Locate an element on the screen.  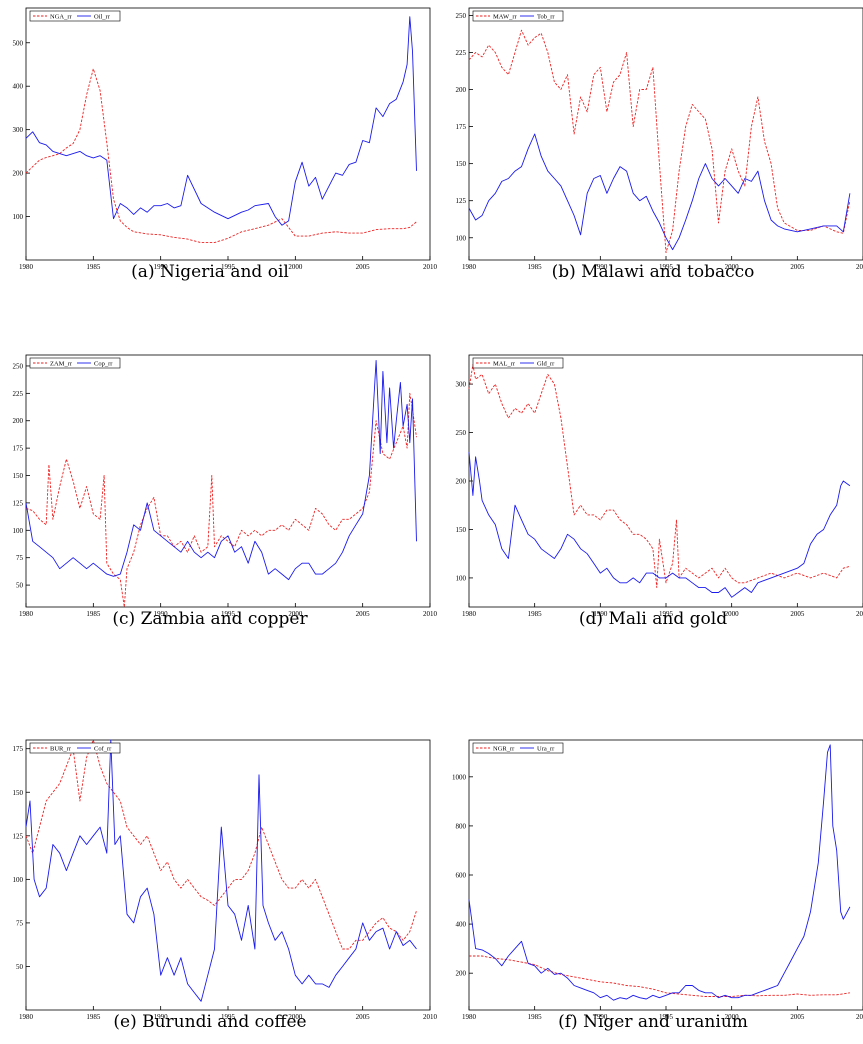
y-tick-label-d-0: 100 is located at coordinates (461, 578).